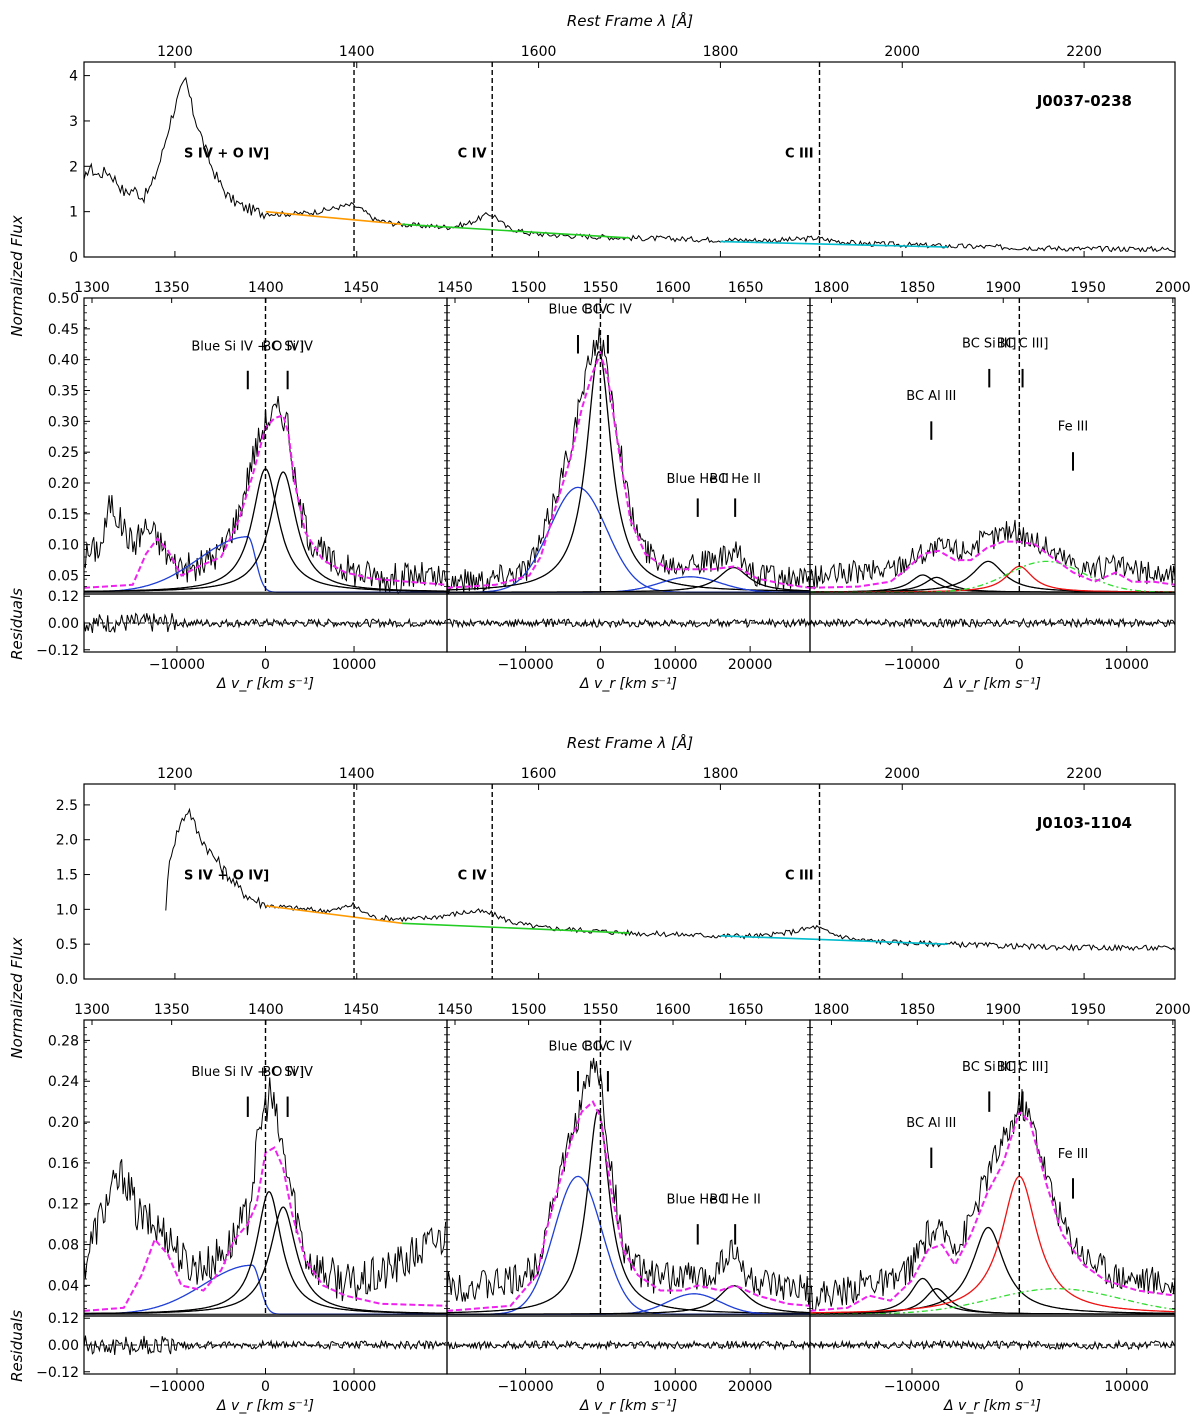 The image size is (1200, 1422). Describe the element at coordinates (73, 258) in the screenshot. I see `overview-ytick-label: 0` at that location.